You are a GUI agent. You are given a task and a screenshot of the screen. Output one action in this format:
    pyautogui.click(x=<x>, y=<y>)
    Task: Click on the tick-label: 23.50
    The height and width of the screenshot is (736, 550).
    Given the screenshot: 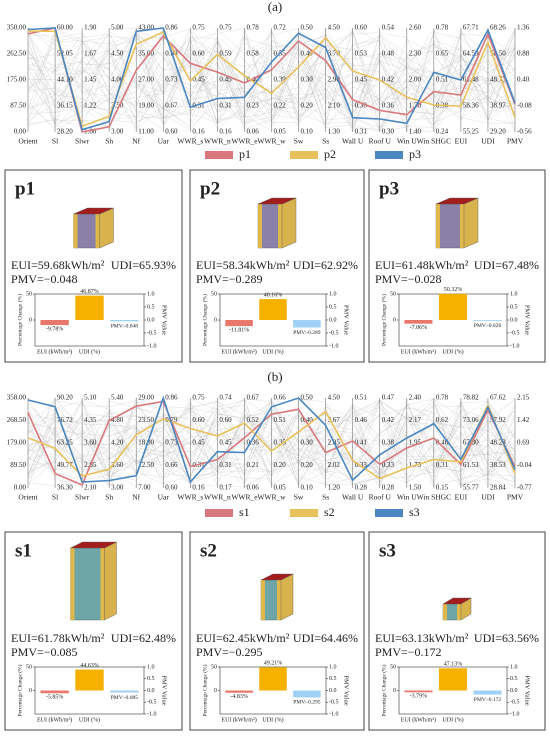 What is the action you would take?
    pyautogui.click(x=146, y=420)
    